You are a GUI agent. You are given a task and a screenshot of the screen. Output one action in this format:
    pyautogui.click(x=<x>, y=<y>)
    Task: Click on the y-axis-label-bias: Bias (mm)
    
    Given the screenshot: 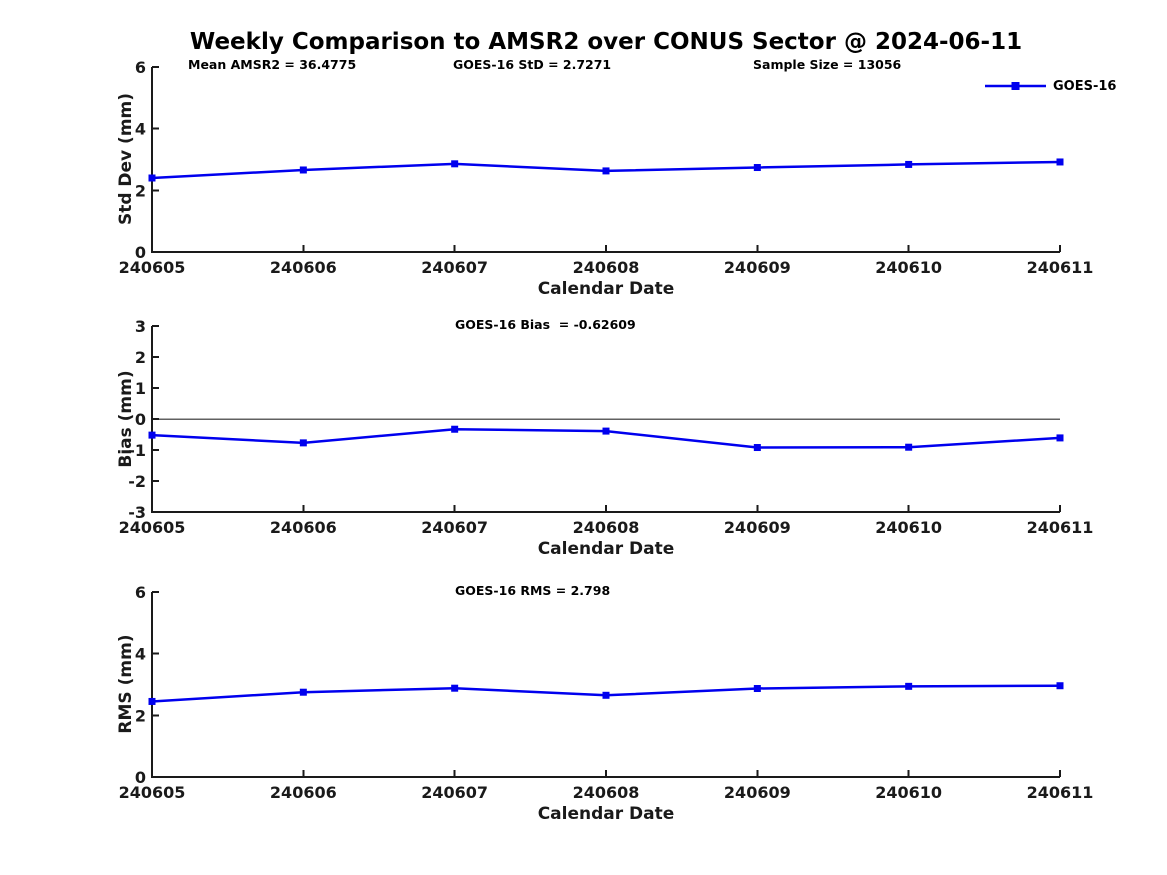 What is the action you would take?
    pyautogui.click(x=126, y=419)
    